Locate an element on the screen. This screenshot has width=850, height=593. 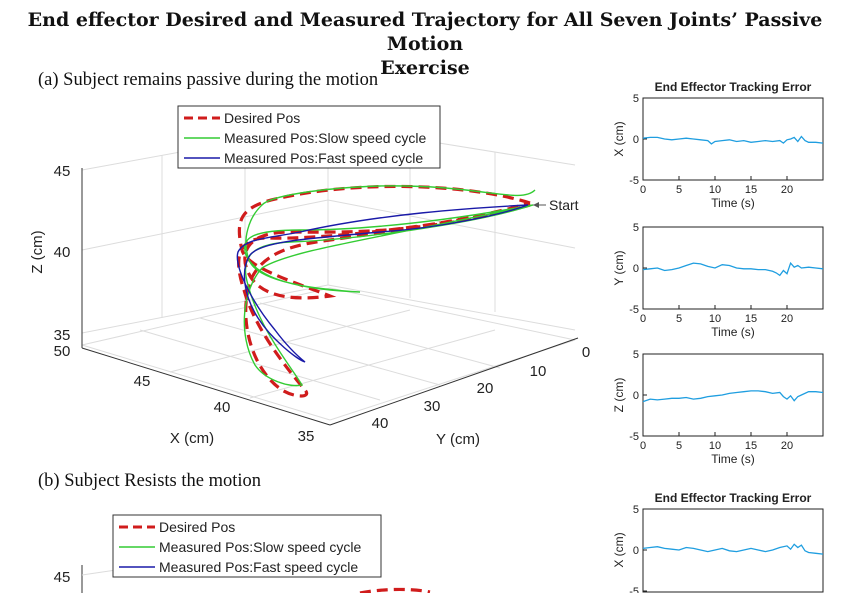
z-error-a-xtick-label: 10 is located at coordinates (715, 446).